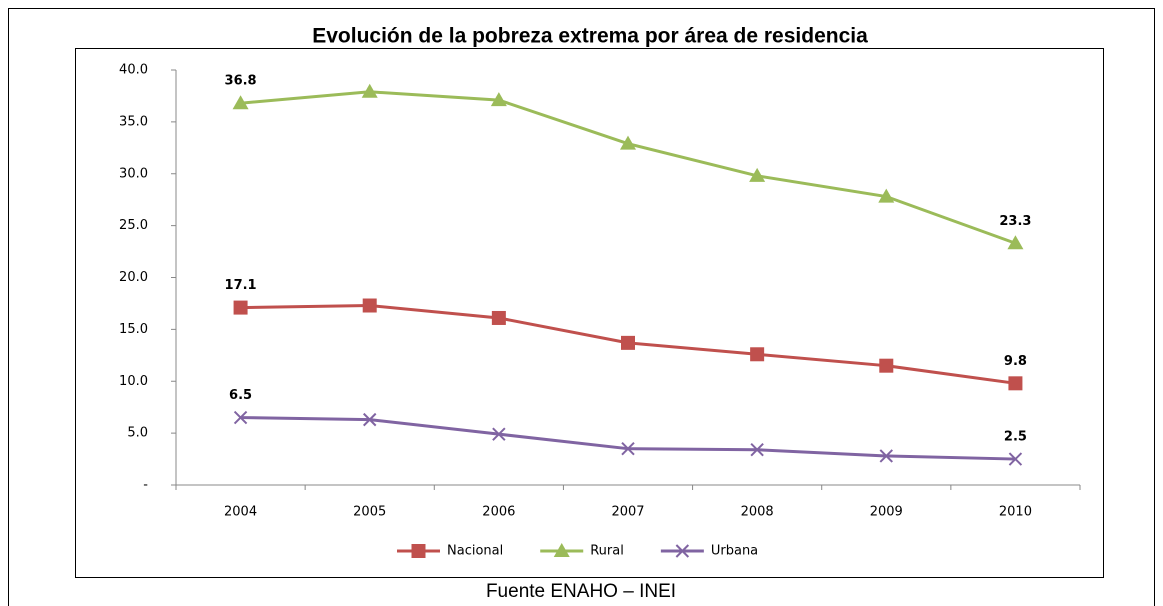  I want to click on y-tick-label: 20.0, so click(133, 277).